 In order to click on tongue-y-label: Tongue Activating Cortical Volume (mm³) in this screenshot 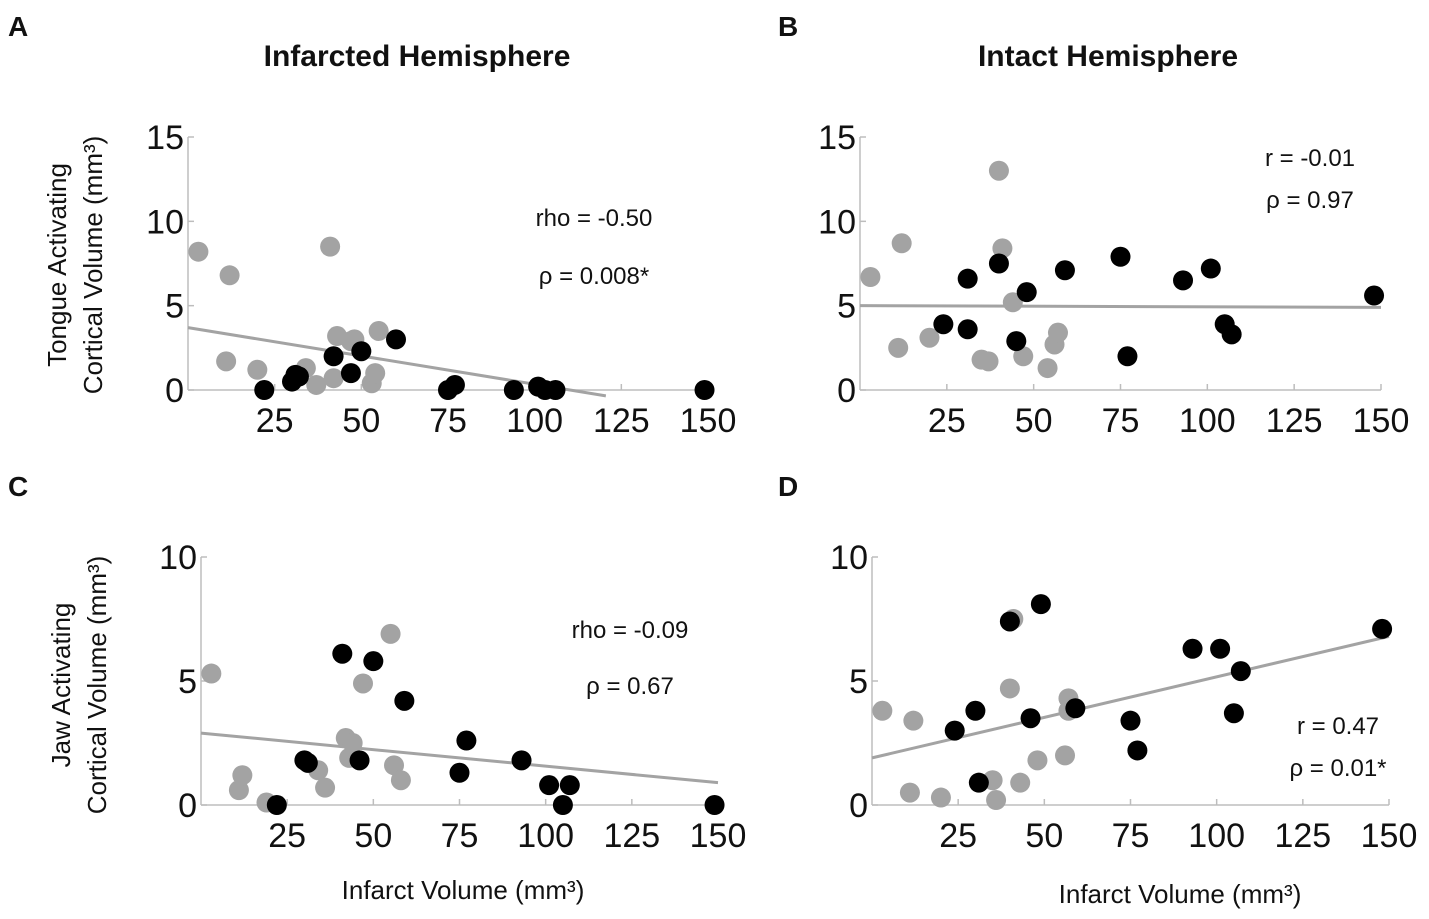, I will do `click(75, 265)`.